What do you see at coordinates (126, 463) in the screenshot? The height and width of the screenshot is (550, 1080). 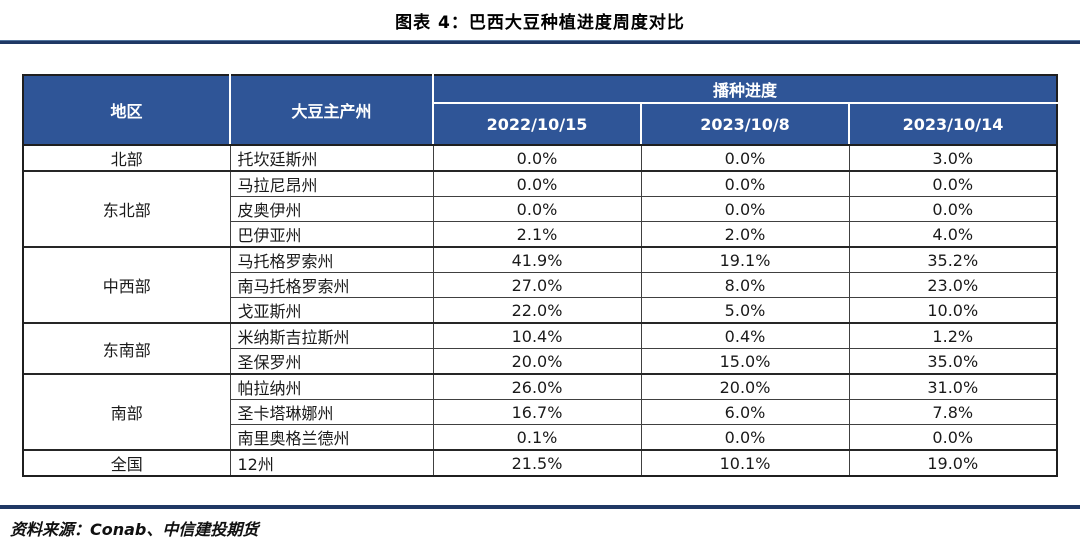 I see `region-cell: 全国` at bounding box center [126, 463].